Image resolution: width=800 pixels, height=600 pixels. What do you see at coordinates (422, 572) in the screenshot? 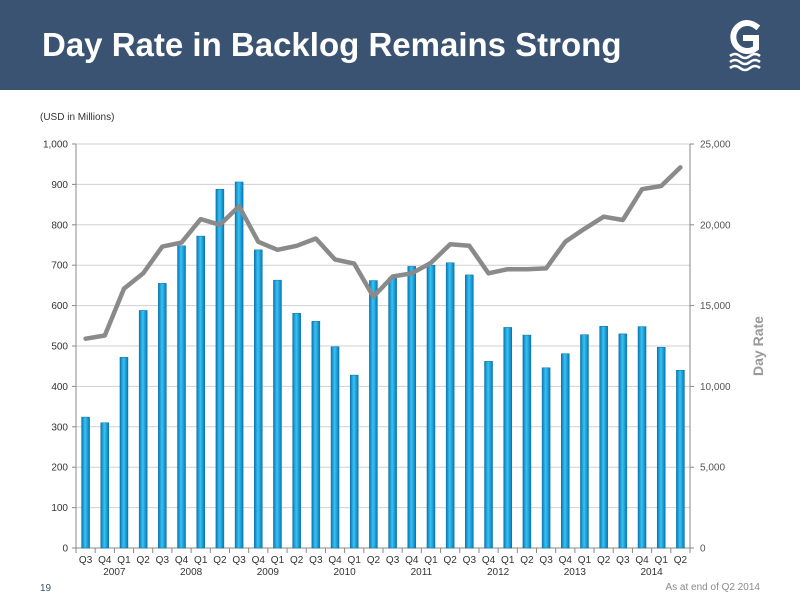
I see `x-group-label: 2011` at bounding box center [422, 572].